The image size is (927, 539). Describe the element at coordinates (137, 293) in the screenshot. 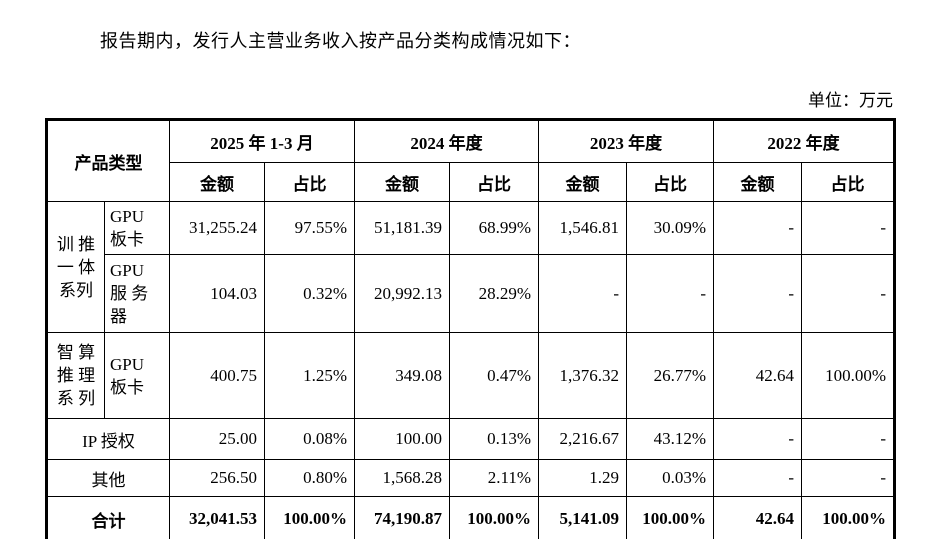

I see `product-cell: GPU 服 务 器` at that location.